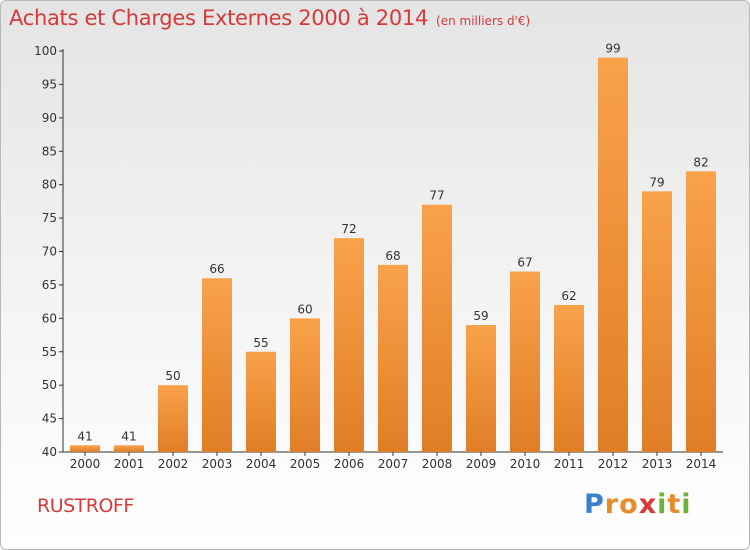  Describe the element at coordinates (85, 464) in the screenshot. I see `x-tick-label: 2000` at that location.